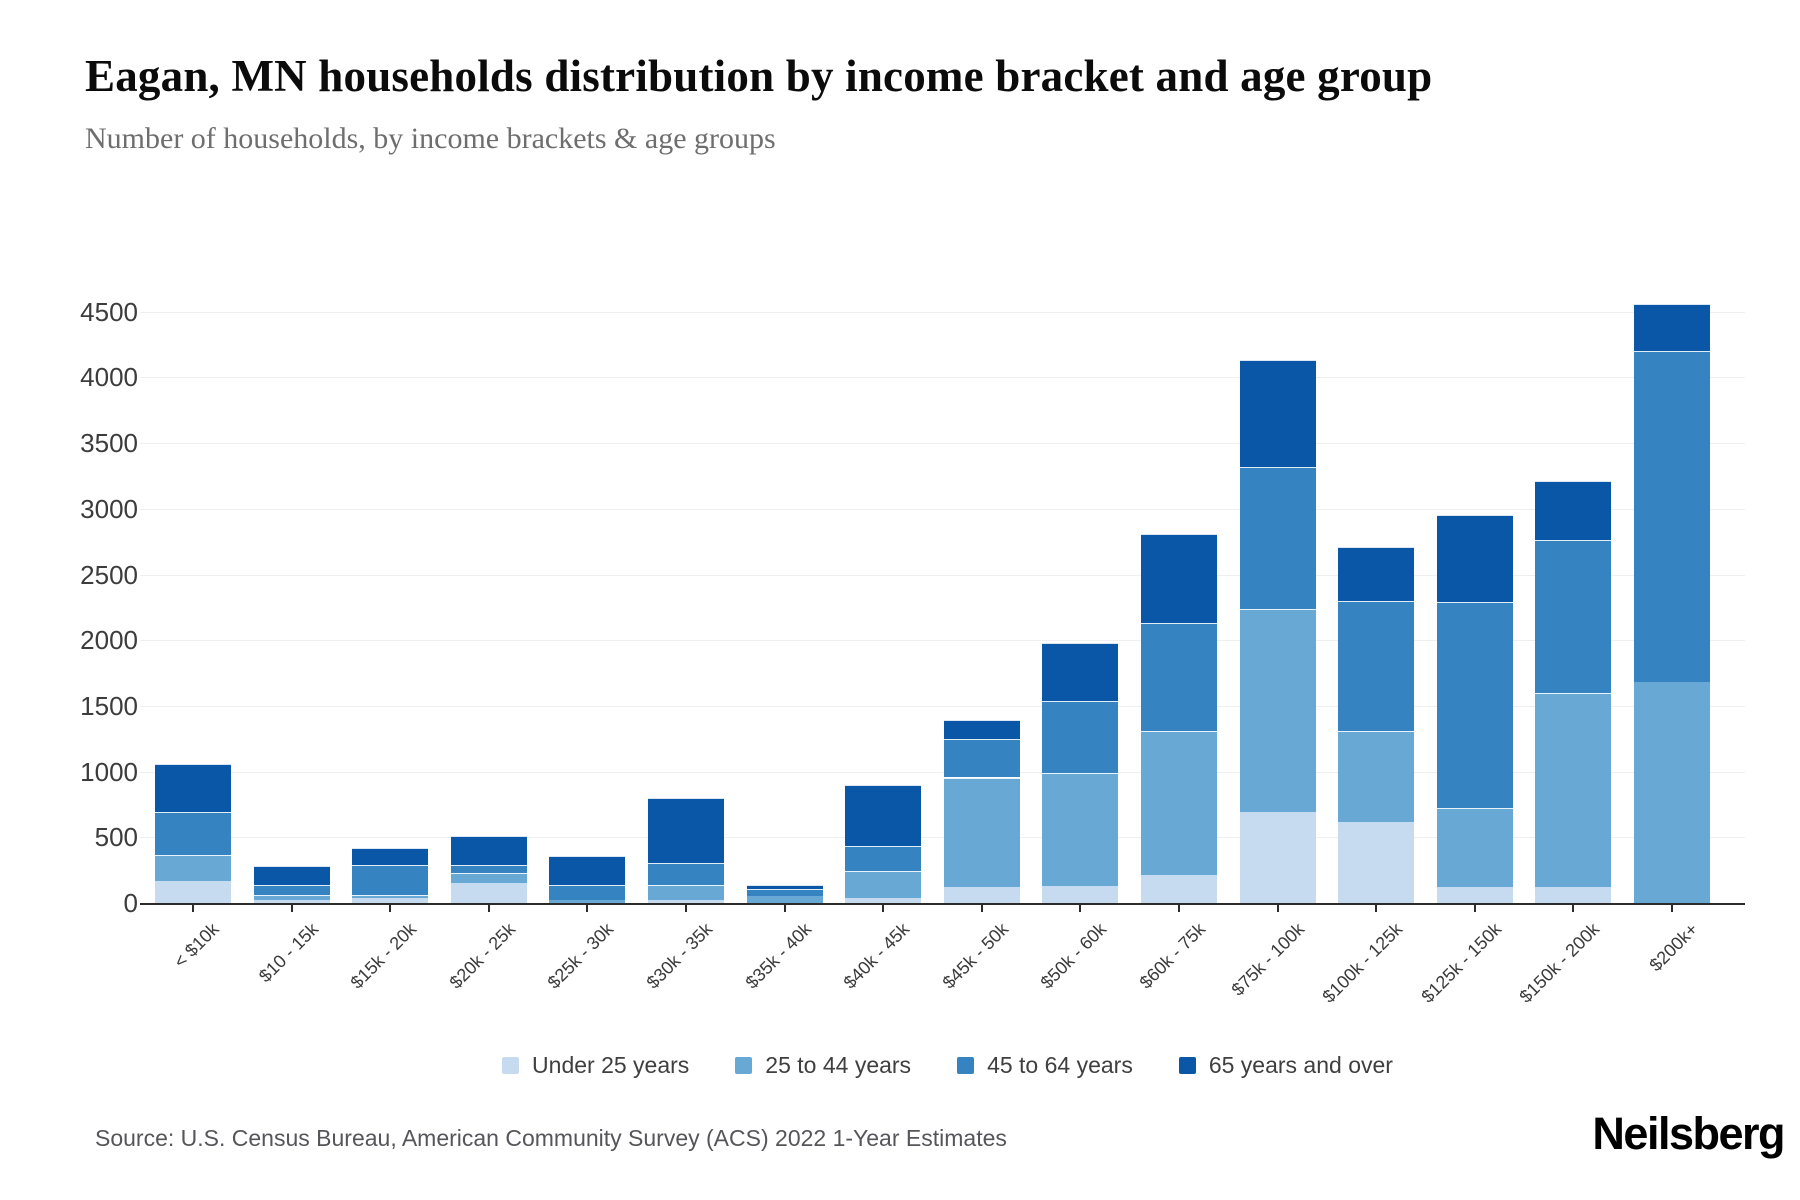 This screenshot has width=1800, height=1200. What do you see at coordinates (580, 956) in the screenshot?
I see `x-axis-tick-label: $25k - 30k` at bounding box center [580, 956].